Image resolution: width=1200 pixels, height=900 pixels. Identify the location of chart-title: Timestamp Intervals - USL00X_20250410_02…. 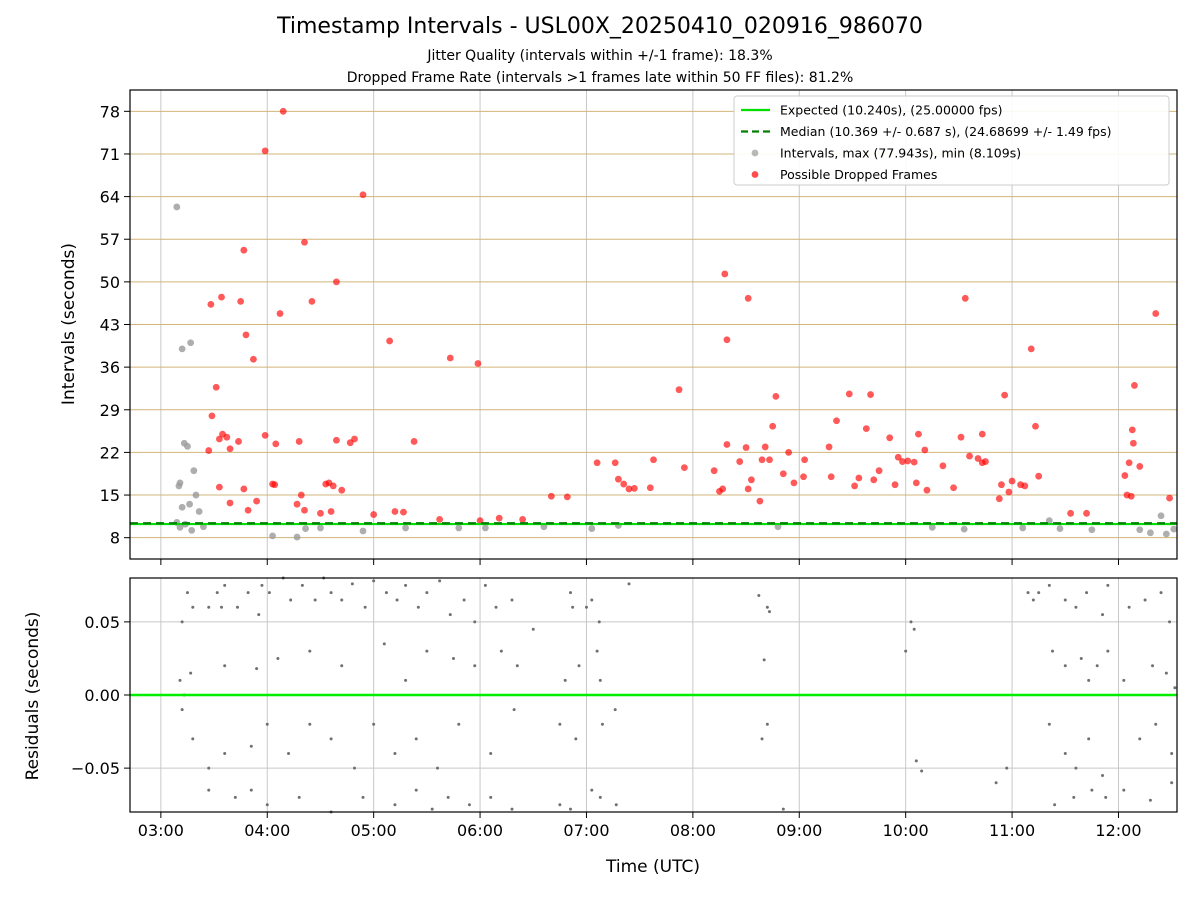
(600, 26).